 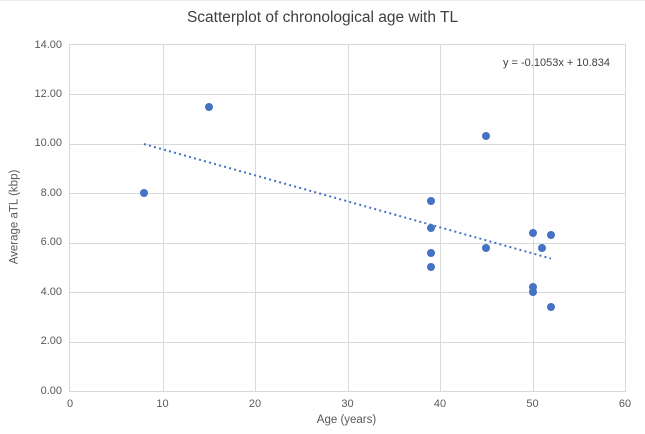 What do you see at coordinates (532, 404) in the screenshot?
I see `x-axis-tick-label: 50` at bounding box center [532, 404].